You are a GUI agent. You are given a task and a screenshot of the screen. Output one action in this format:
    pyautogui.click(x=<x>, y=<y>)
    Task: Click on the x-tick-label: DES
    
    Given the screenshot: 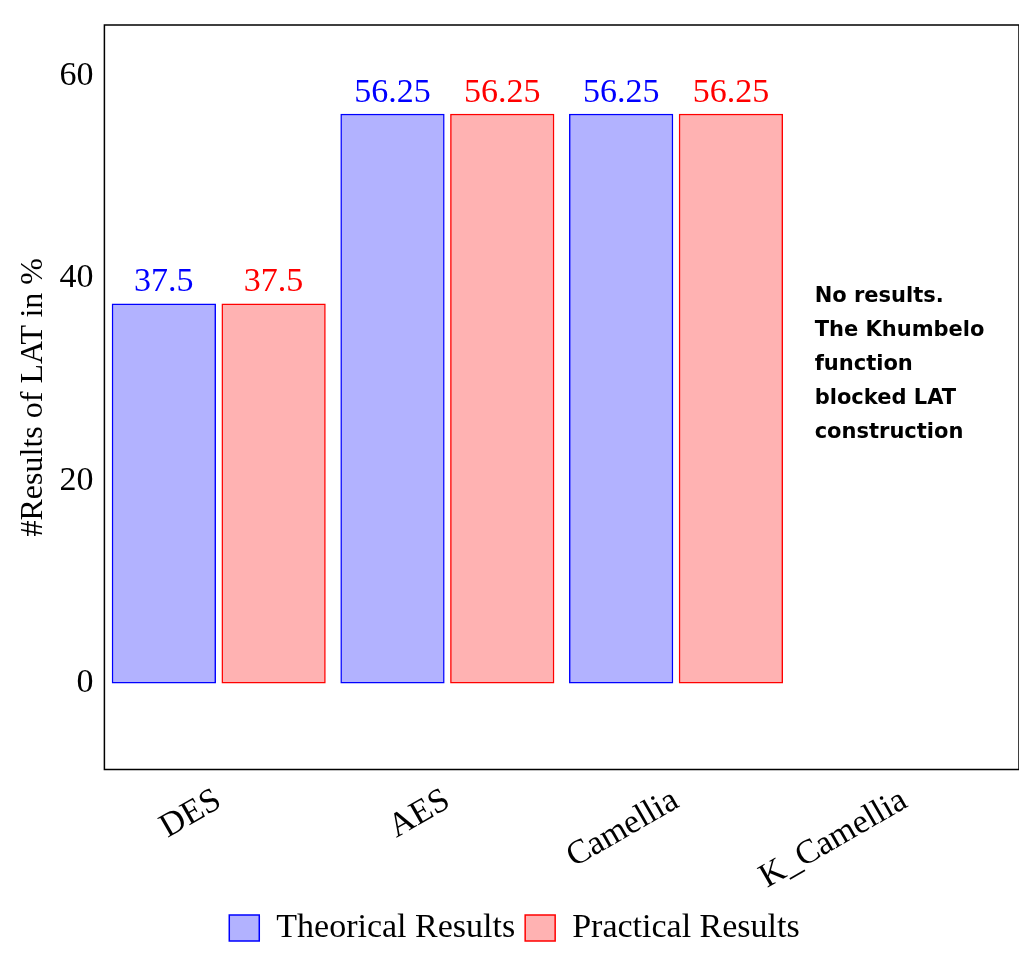 What is the action you would take?
    pyautogui.click(x=189, y=812)
    